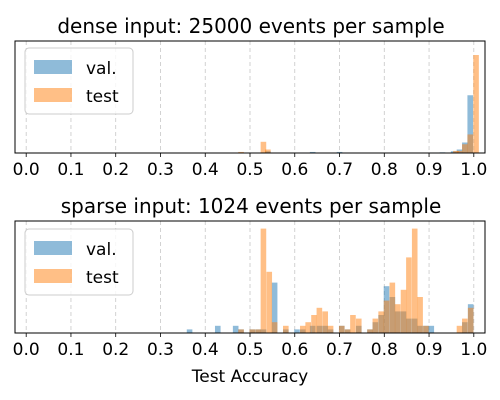  Describe the element at coordinates (251, 206) in the screenshot. I see `panel-title: sparse input: 1024 events per sample` at that location.